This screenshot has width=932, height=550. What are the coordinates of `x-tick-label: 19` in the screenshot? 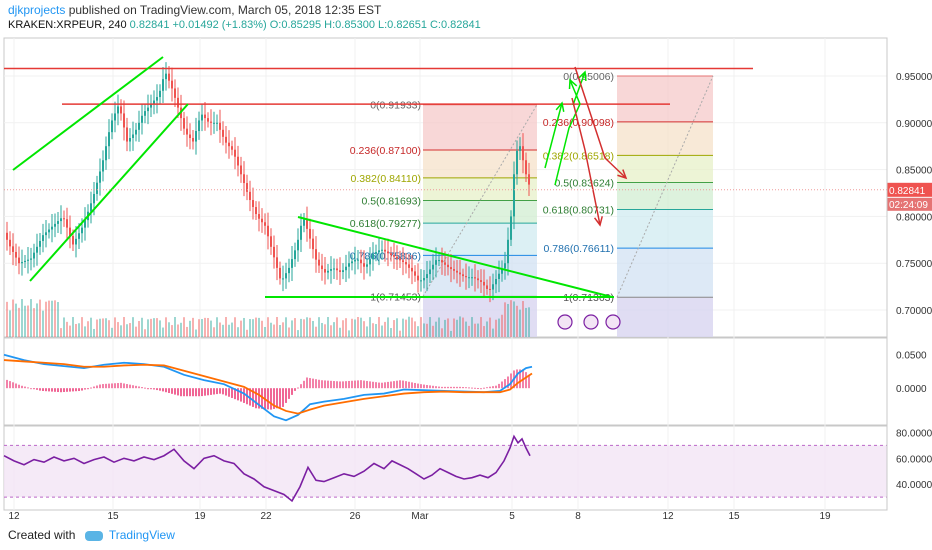 It's located at (200, 516).